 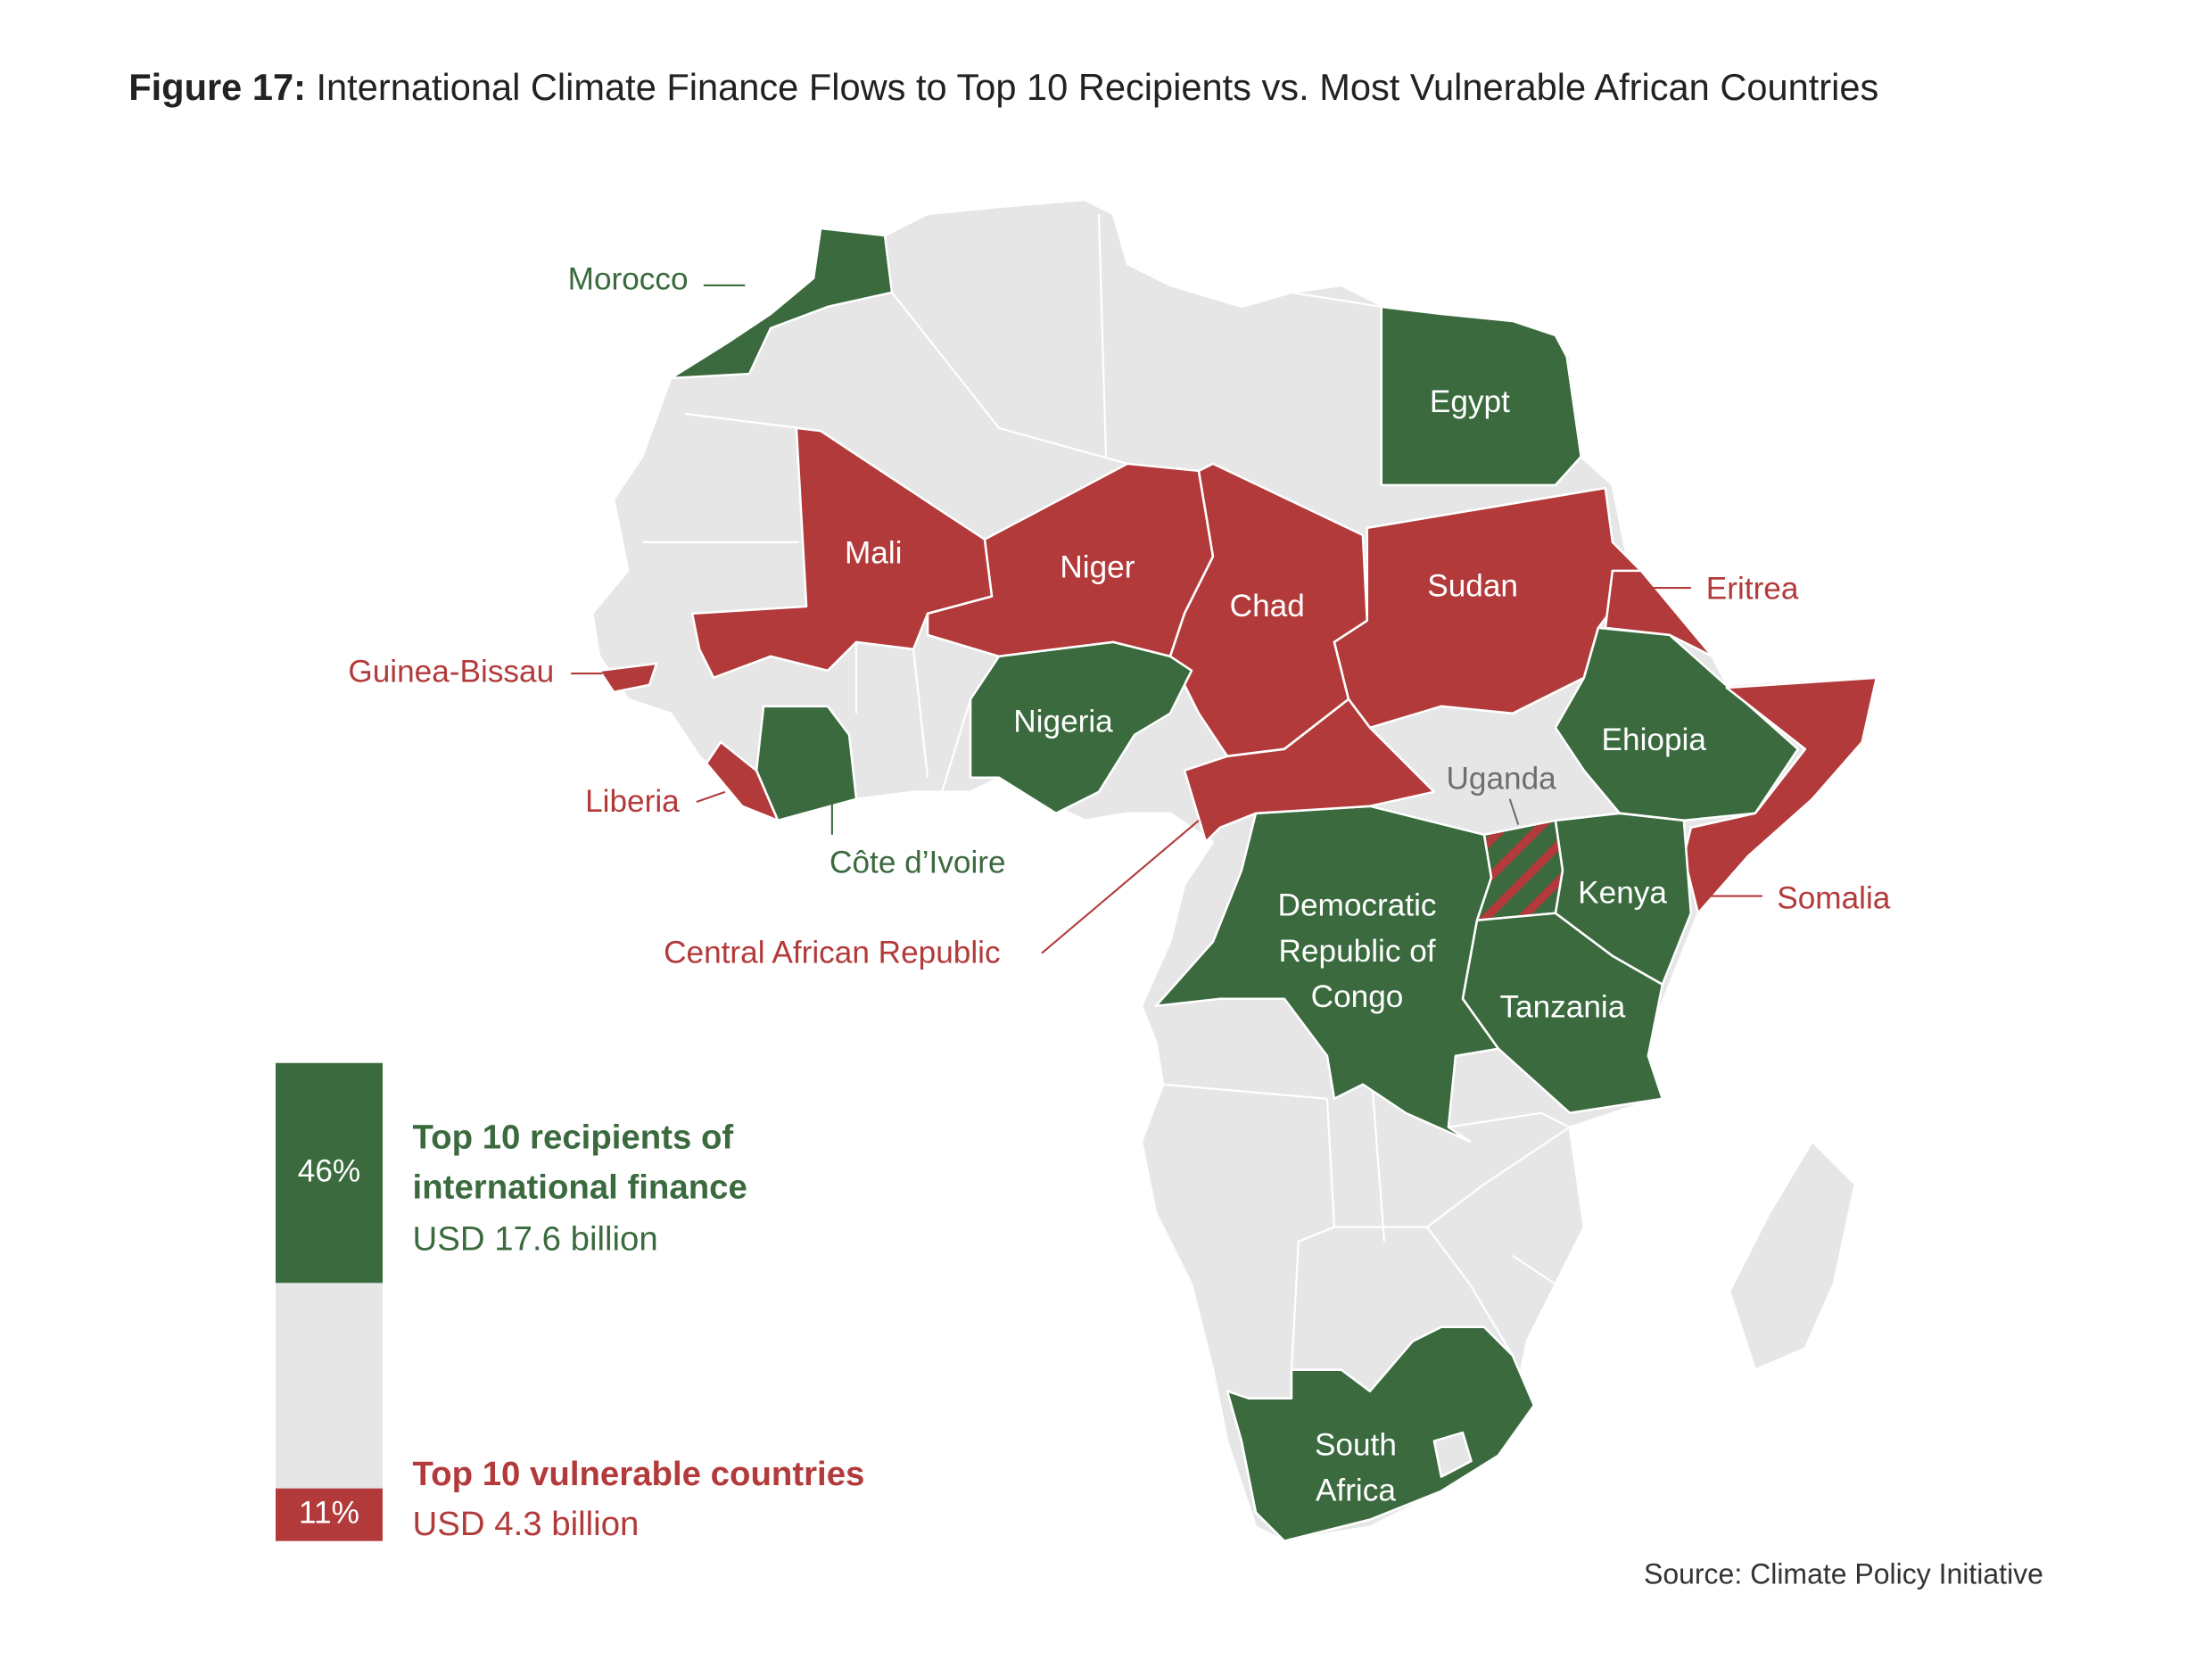 What do you see at coordinates (1655, 740) in the screenshot?
I see `country-label: Ehiopia` at bounding box center [1655, 740].